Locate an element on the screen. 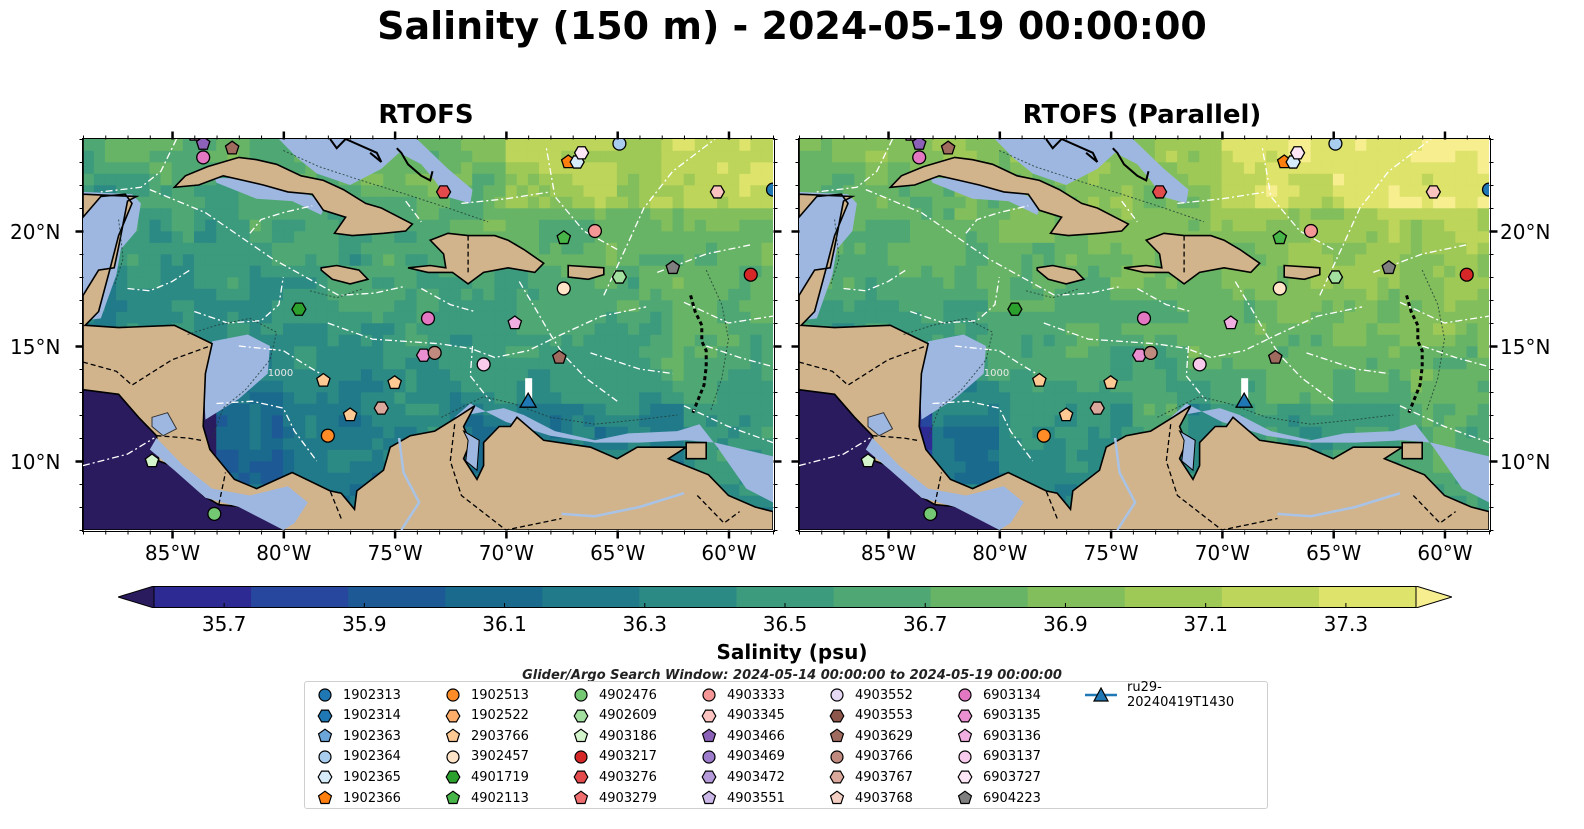 The width and height of the screenshot is (1584, 829). legend-item: 1902365 is located at coordinates (359, 777).